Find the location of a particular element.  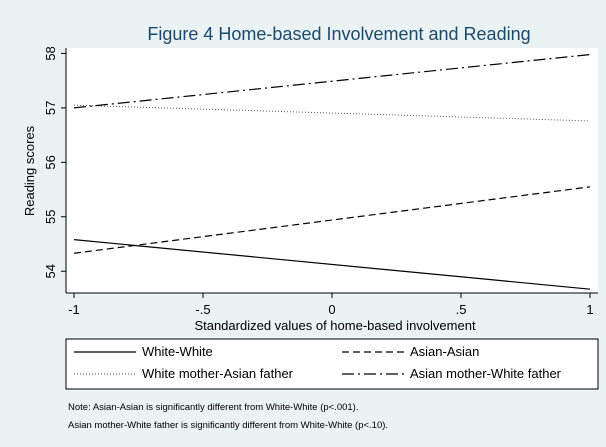

y-ticks: 54 55 56 57 58 is located at coordinates (54, 162).